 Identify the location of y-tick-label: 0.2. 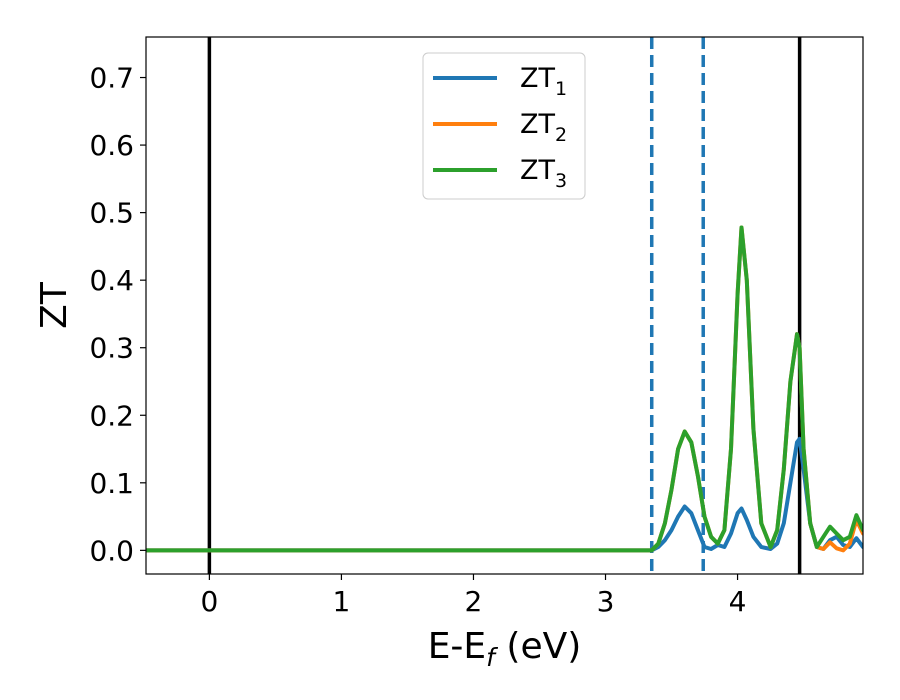
(111, 415).